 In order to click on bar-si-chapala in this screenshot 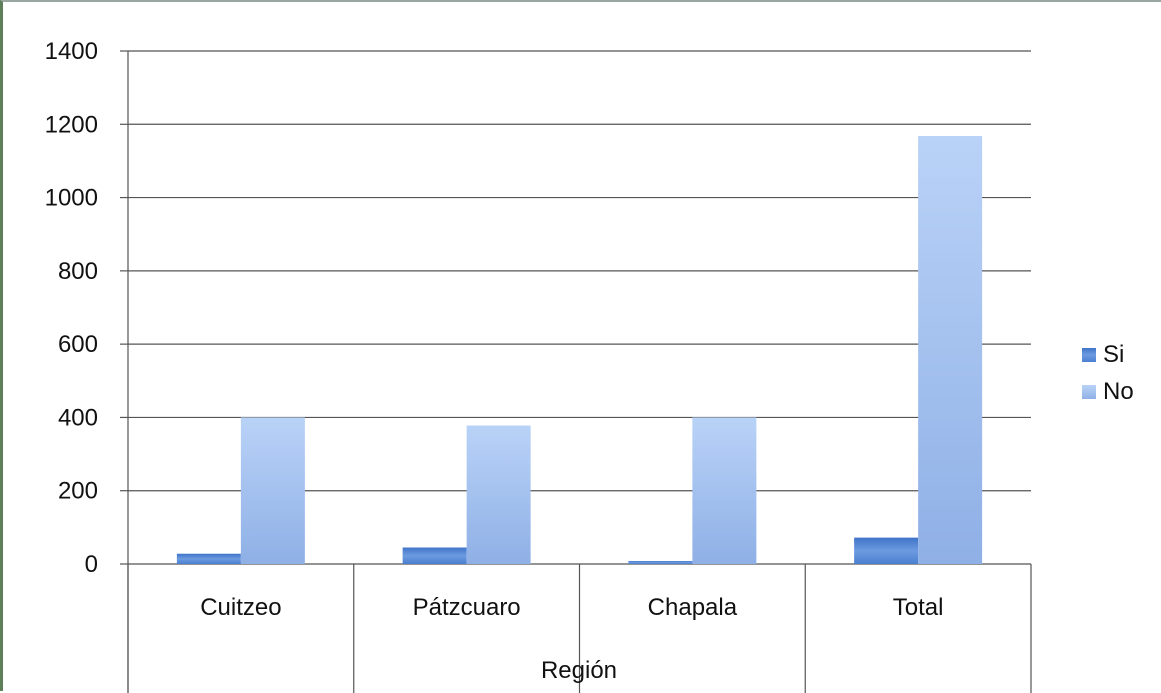, I will do `click(660, 562)`.